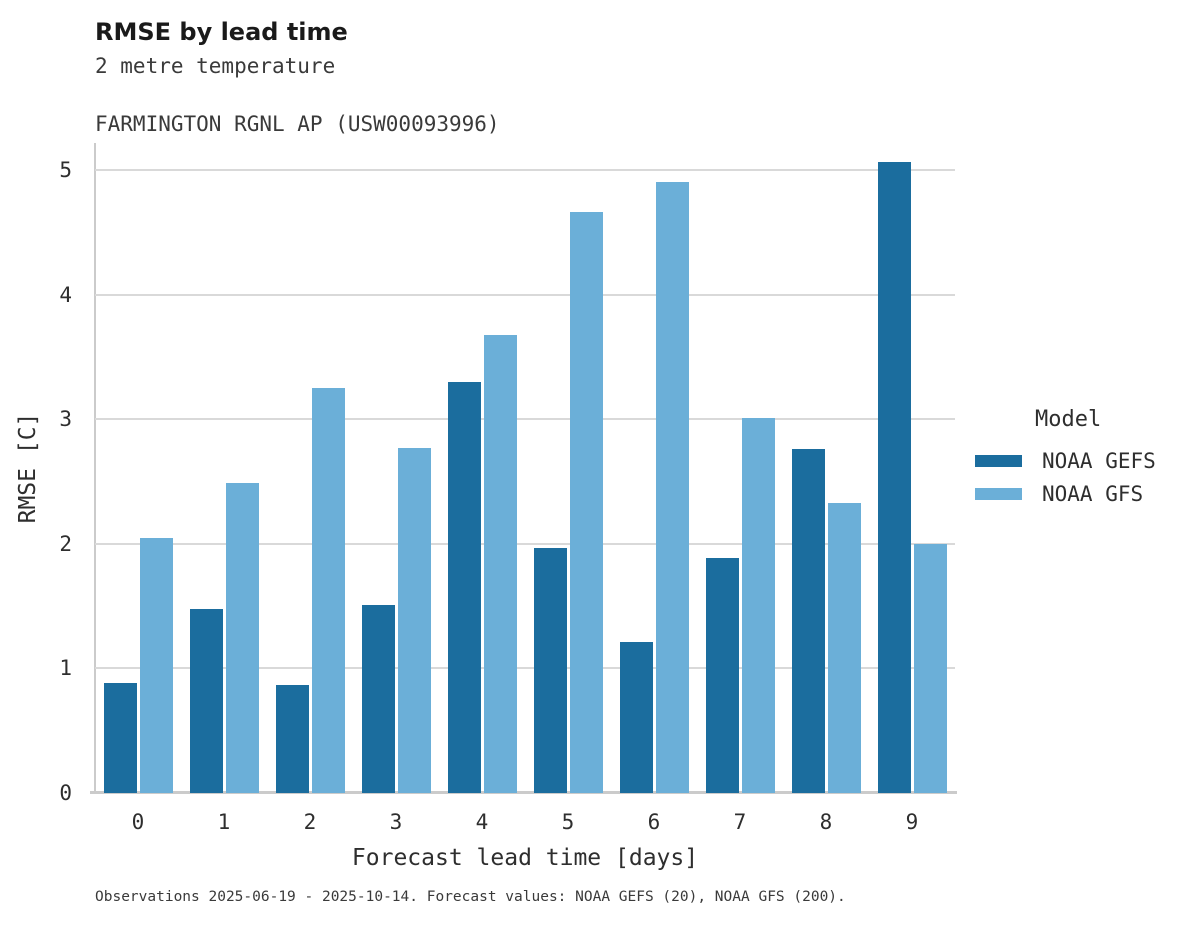 Image resolution: width=1195 pixels, height=928 pixels. I want to click on legend-label-noaa-gefs: NOAA GEFS, so click(1099, 460).